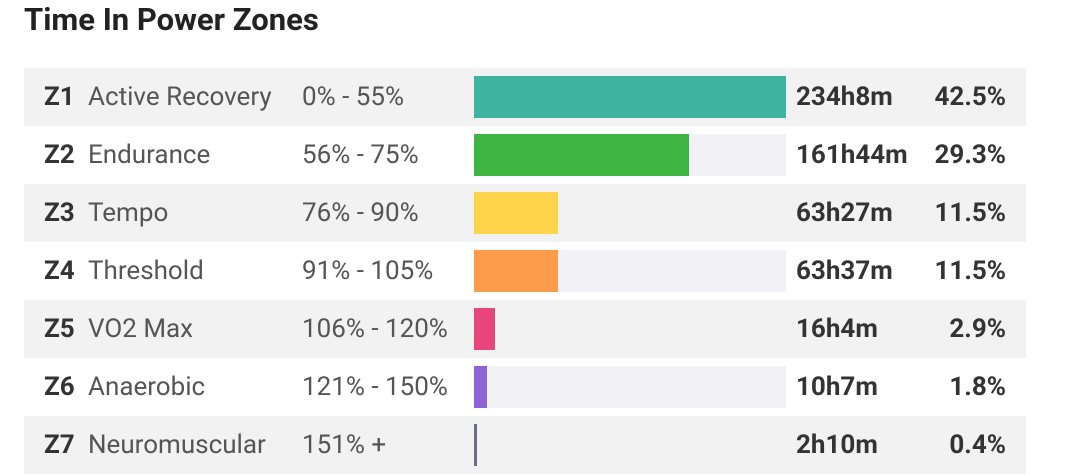  Describe the element at coordinates (353, 97) in the screenshot. I see `zone-range: 0% - 55%` at that location.